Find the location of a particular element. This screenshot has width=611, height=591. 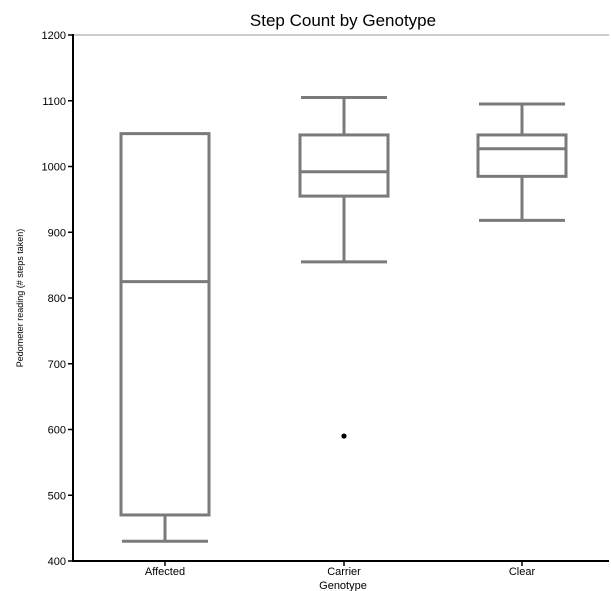

y-tick-label: 1200 is located at coordinates (54, 36).